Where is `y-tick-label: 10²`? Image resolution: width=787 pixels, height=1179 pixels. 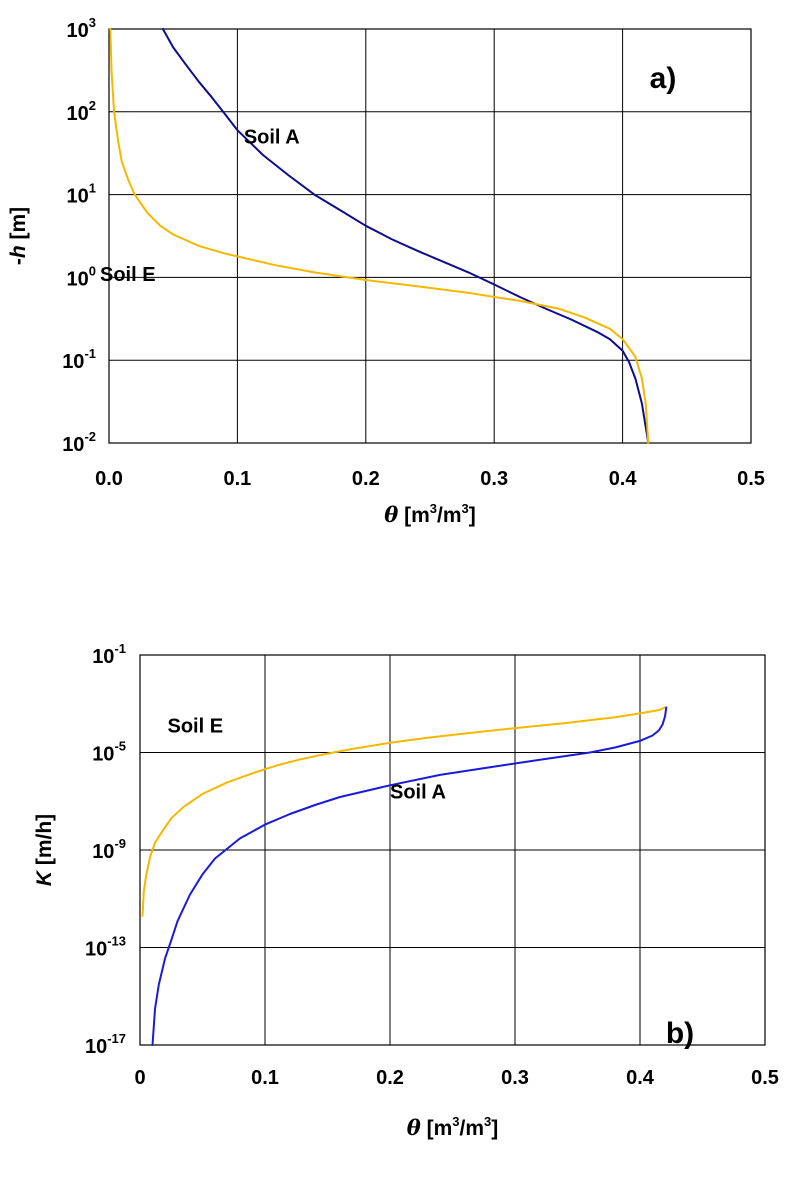
y-tick-label: 10² is located at coordinates (81, 111).